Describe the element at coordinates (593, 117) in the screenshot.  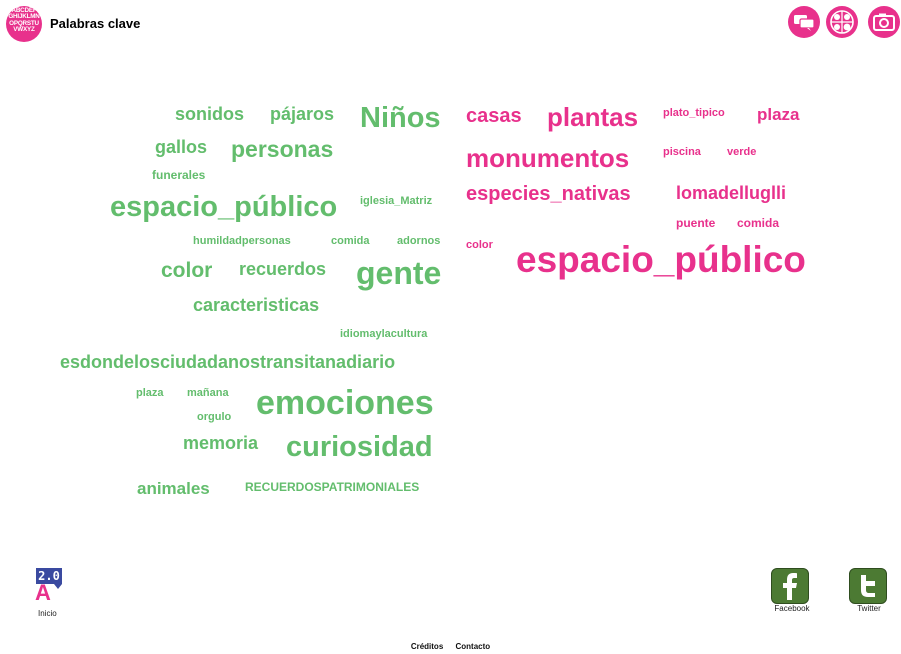
I see `keyword-plantas: plantas` at that location.